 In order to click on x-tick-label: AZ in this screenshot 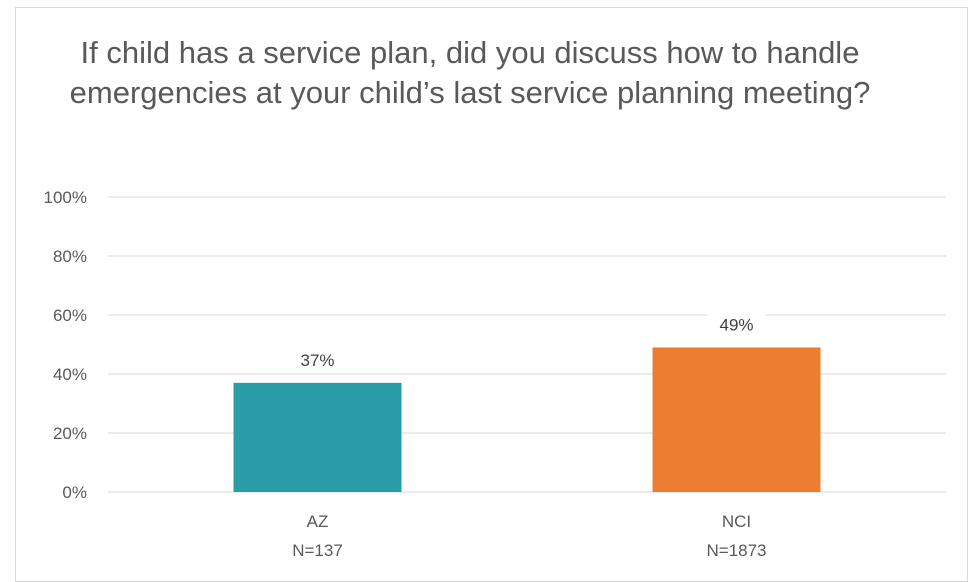, I will do `click(318, 521)`.